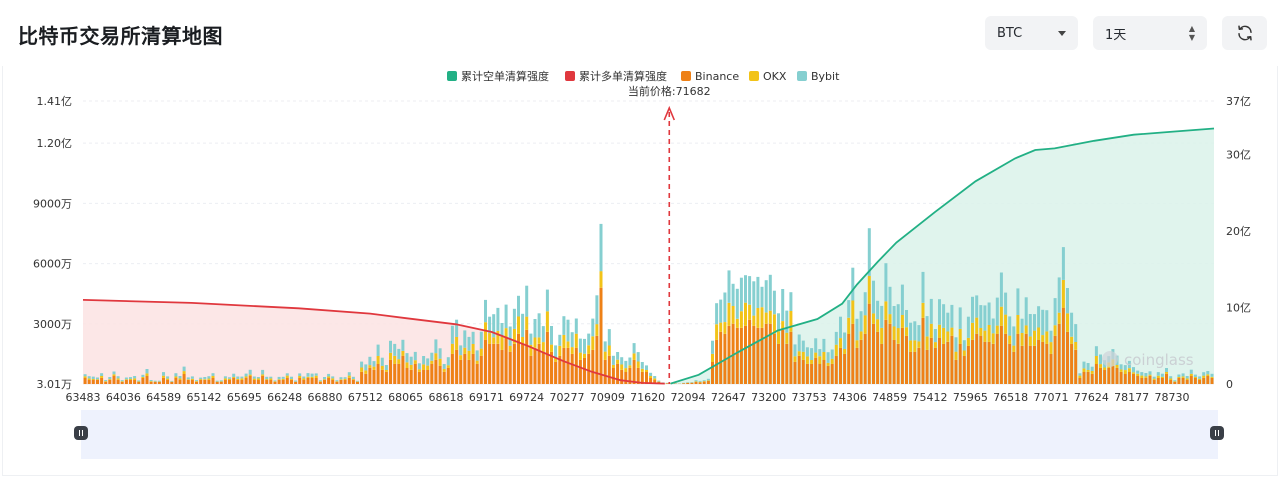 The height and width of the screenshot is (477, 1280). What do you see at coordinates (802, 76) in the screenshot?
I see `legend-swatch` at bounding box center [802, 76].